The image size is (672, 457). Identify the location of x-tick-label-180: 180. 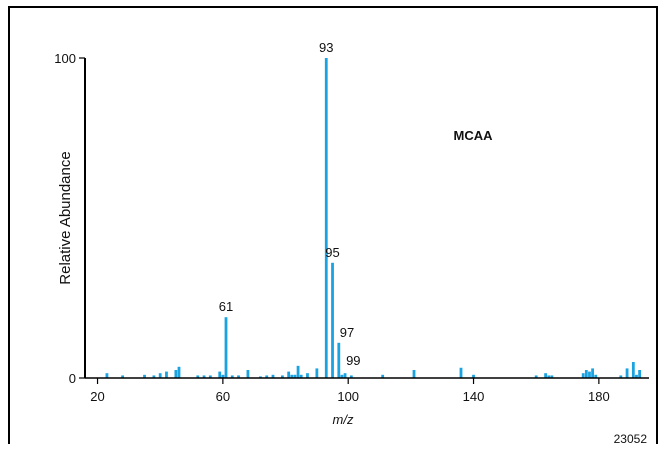
(599, 396).